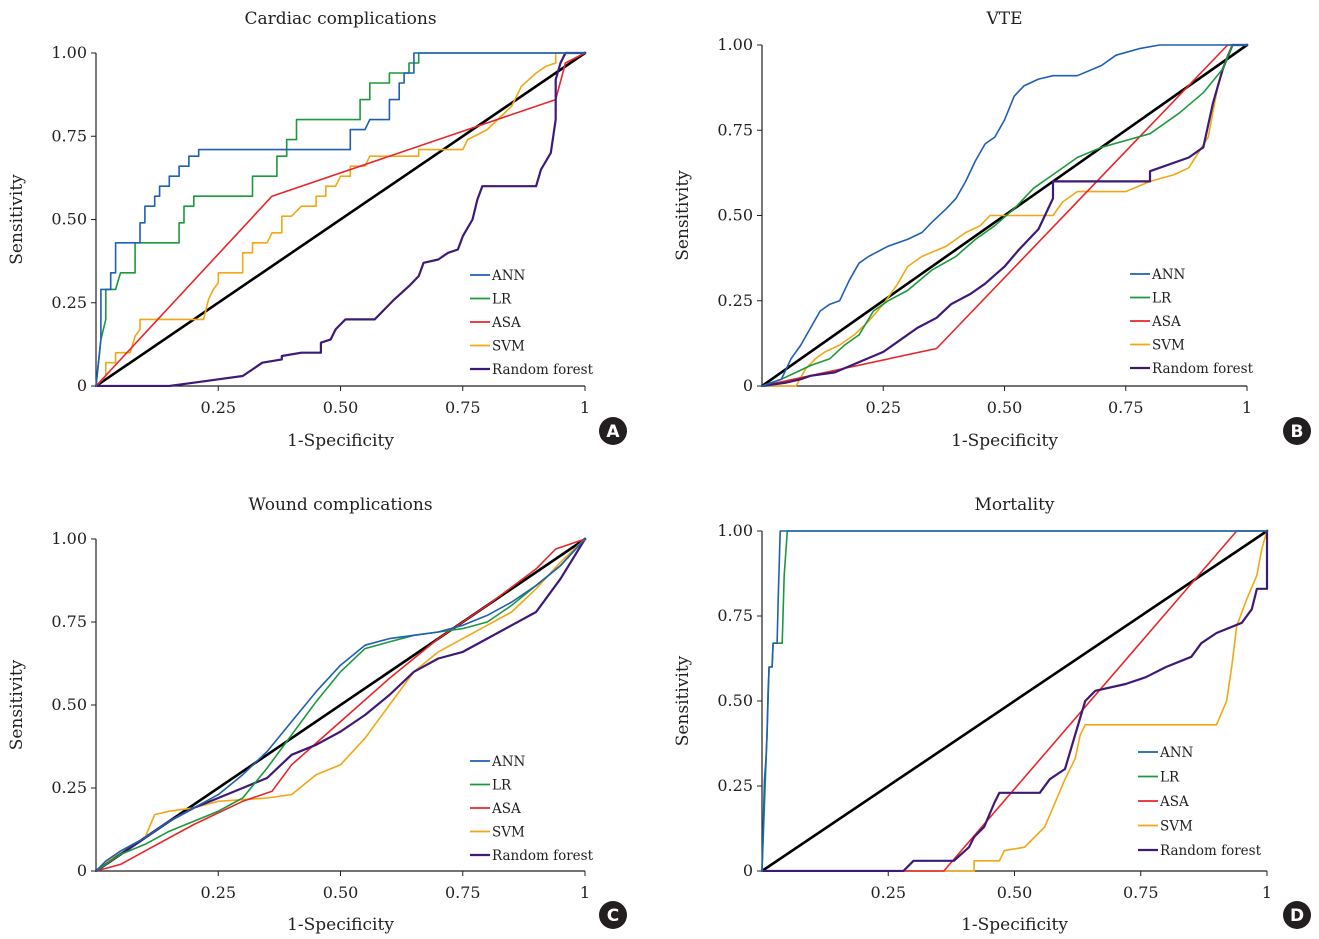 Image resolution: width=1319 pixels, height=939 pixels. I want to click on panel-badge-letter: B, so click(1297, 432).